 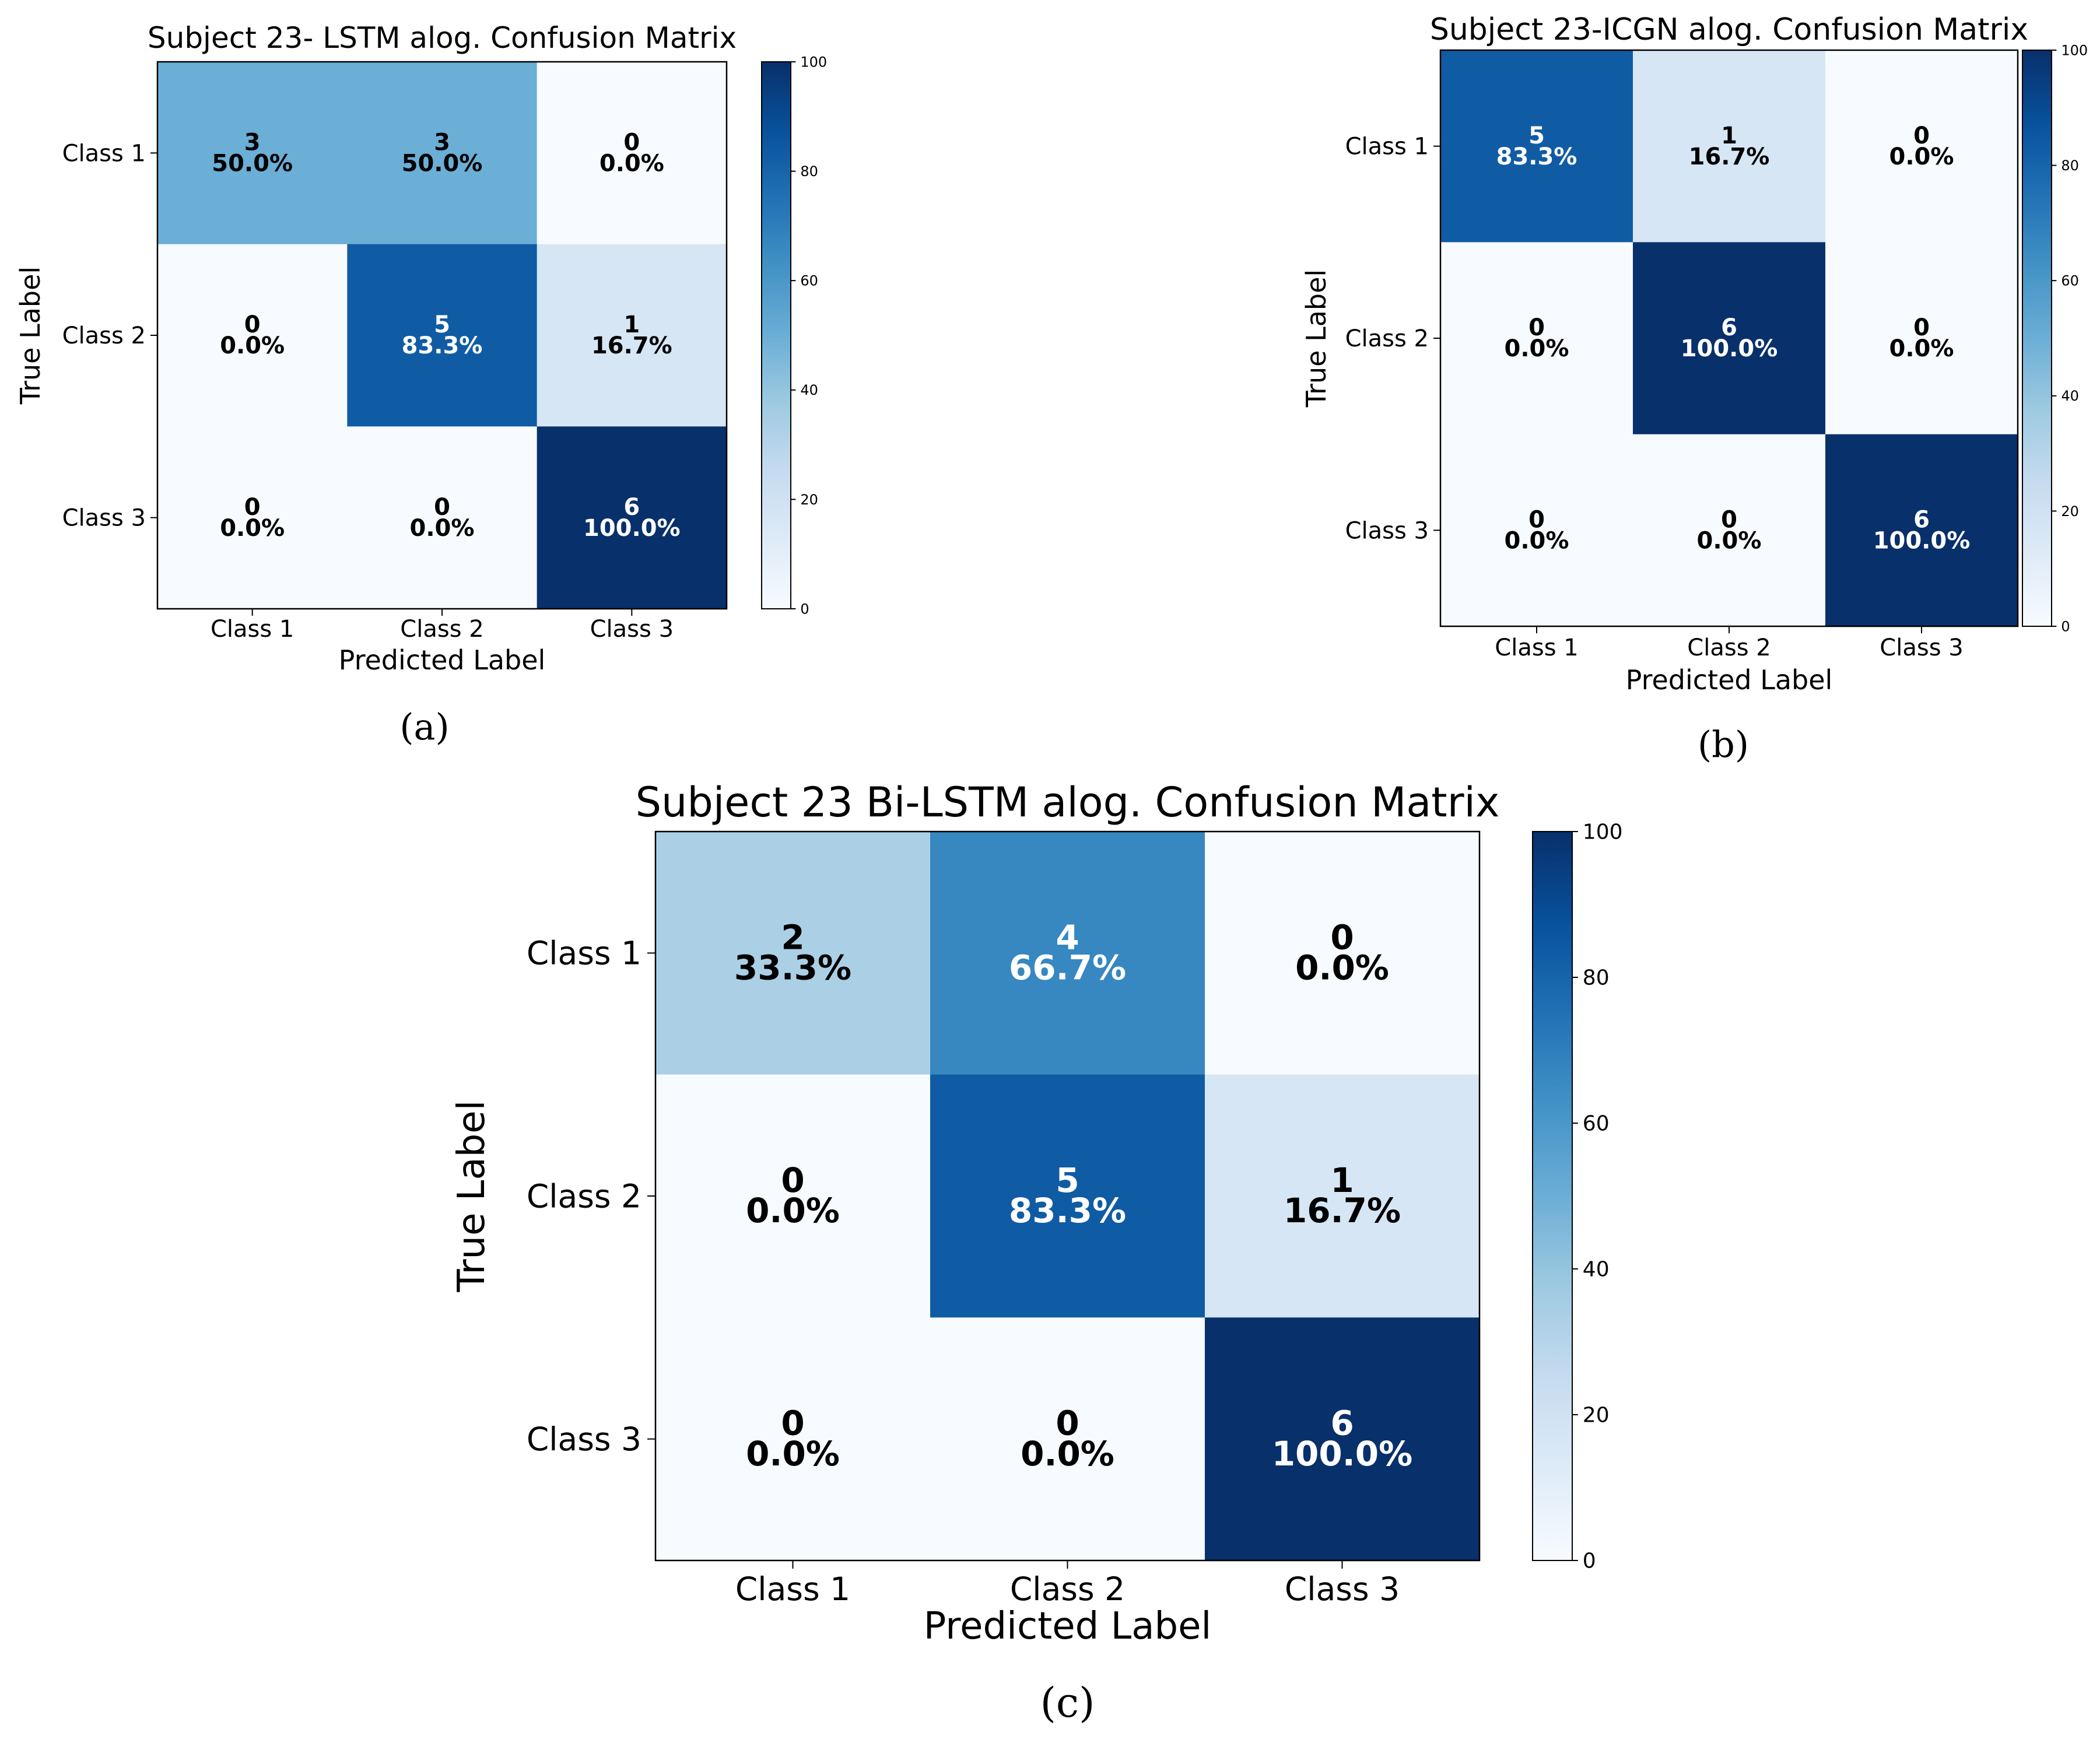 What do you see at coordinates (1723, 744) in the screenshot?
I see `panel-label: (b)` at bounding box center [1723, 744].